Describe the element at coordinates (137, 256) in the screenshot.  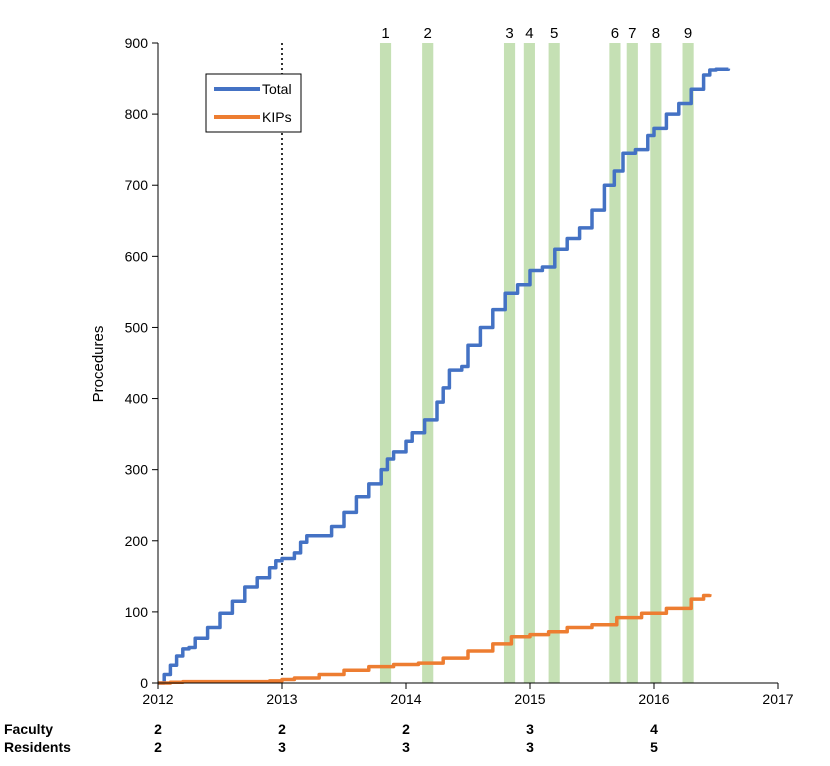
I see `y-tick-label-600: 600` at that location.